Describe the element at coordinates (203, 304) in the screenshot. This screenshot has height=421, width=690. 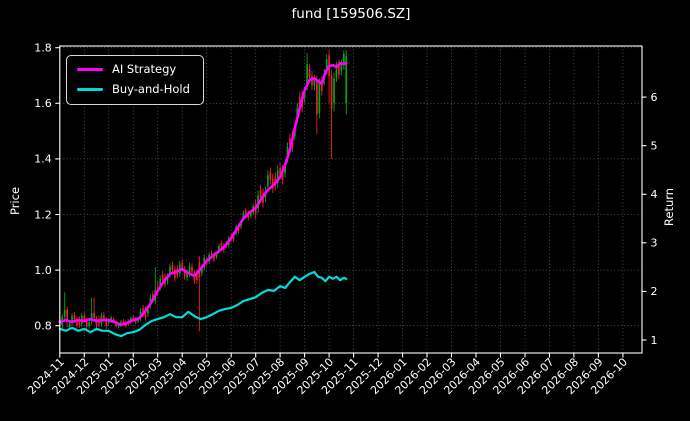
I see `buy-and-hold-line` at that location.